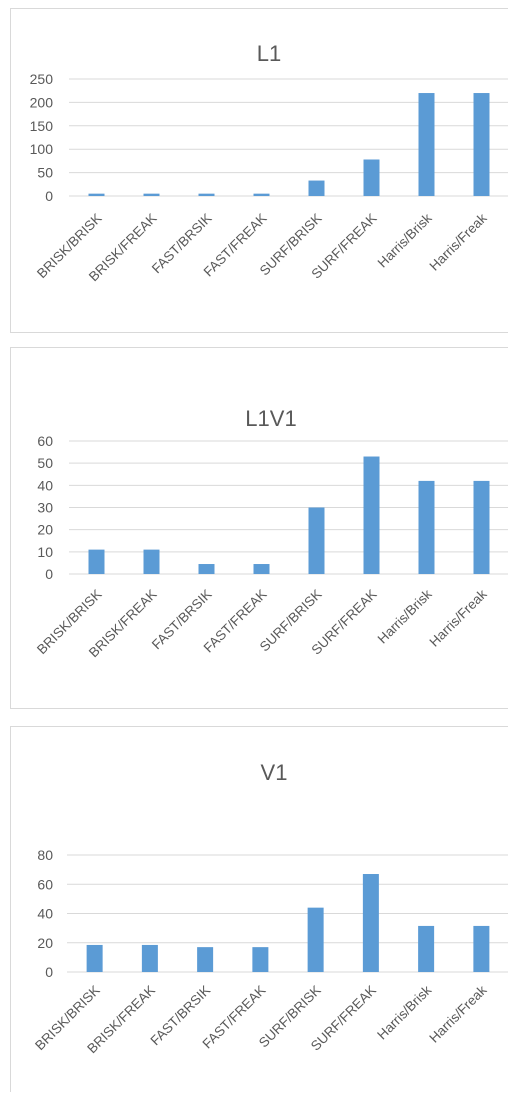  Describe the element at coordinates (45, 552) in the screenshot. I see `y-tick-label: 10` at that location.